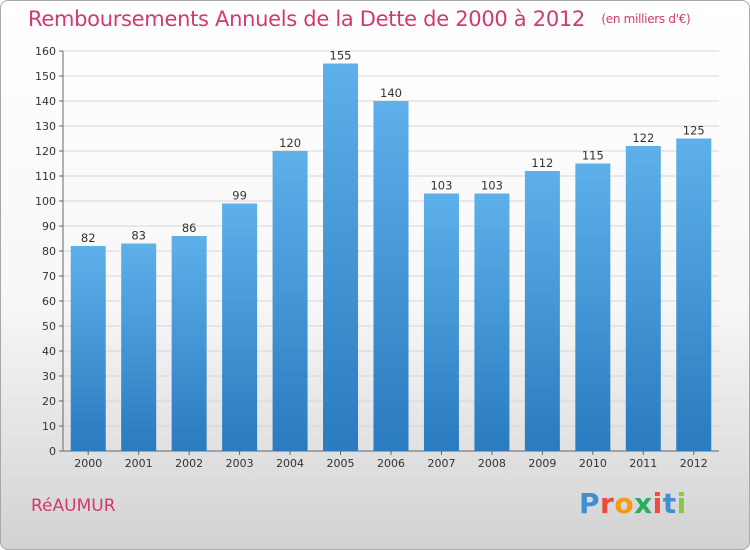 The height and width of the screenshot is (550, 750). Describe the element at coordinates (593, 463) in the screenshot. I see `x-tick-label-2010: 2010` at that location.